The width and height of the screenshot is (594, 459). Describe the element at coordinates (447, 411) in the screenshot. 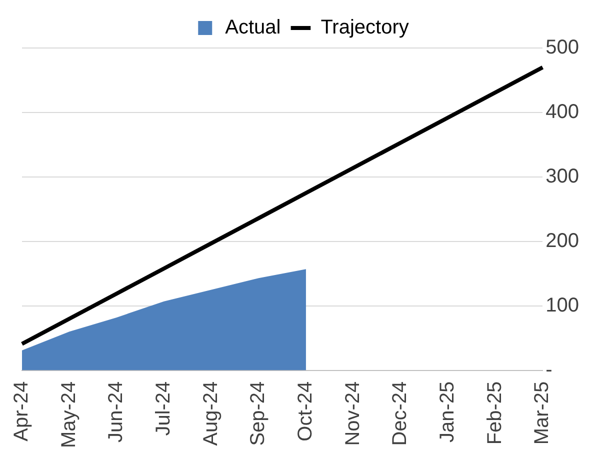

I see `x-tick-label: Jan-25` at that location.